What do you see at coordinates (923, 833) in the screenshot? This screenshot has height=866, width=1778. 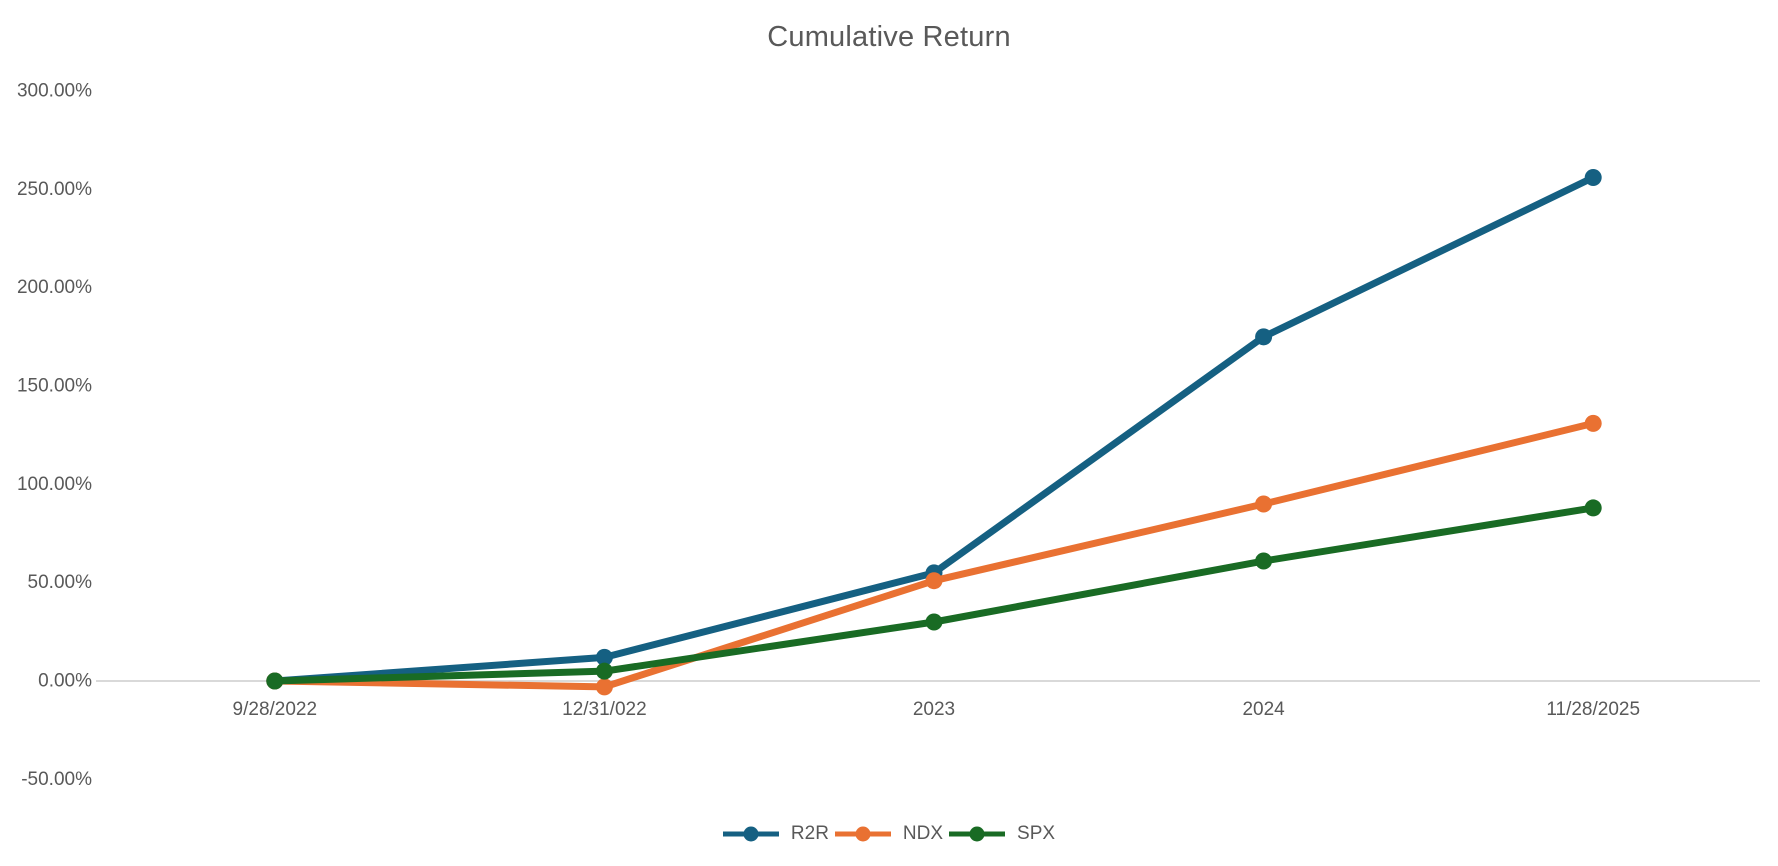 I see `legend-label: NDX` at bounding box center [923, 833].